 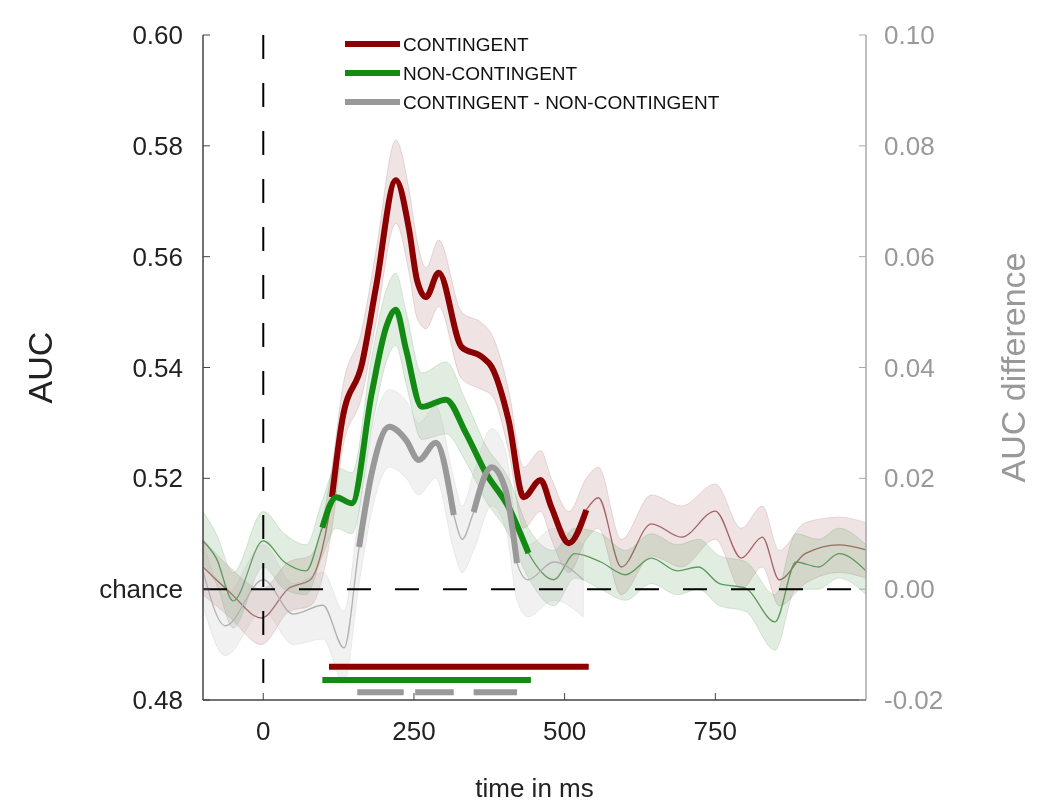 What do you see at coordinates (561, 102) in the screenshot?
I see `legend-label: CONTINGENT - NON-CONTINGENT` at bounding box center [561, 102].